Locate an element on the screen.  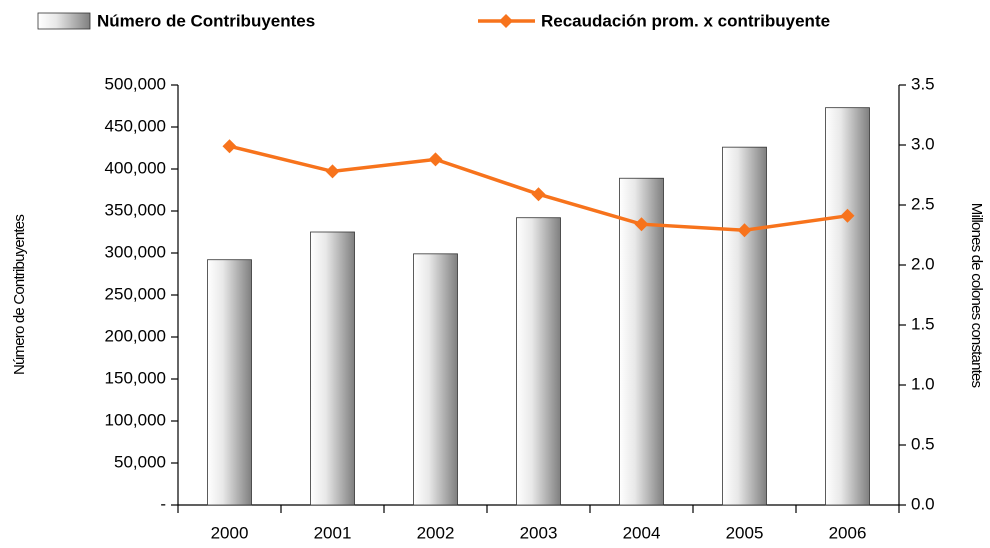
y-tick-label: 450,000 is located at coordinates (135, 125).